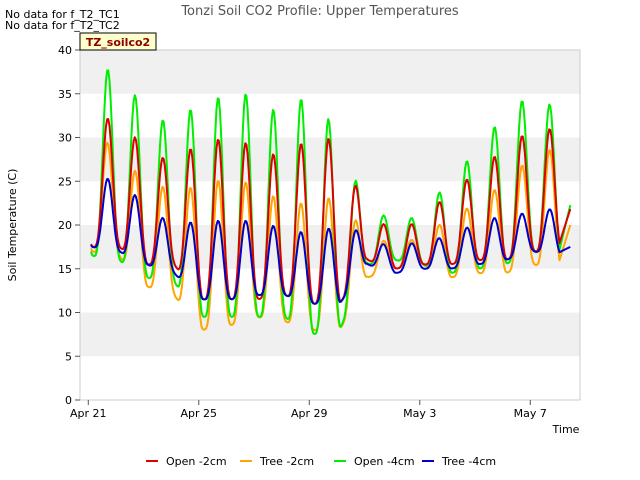 The height and width of the screenshot is (480, 640). I want to click on legend-label: Tree -2cm, so click(286, 461).